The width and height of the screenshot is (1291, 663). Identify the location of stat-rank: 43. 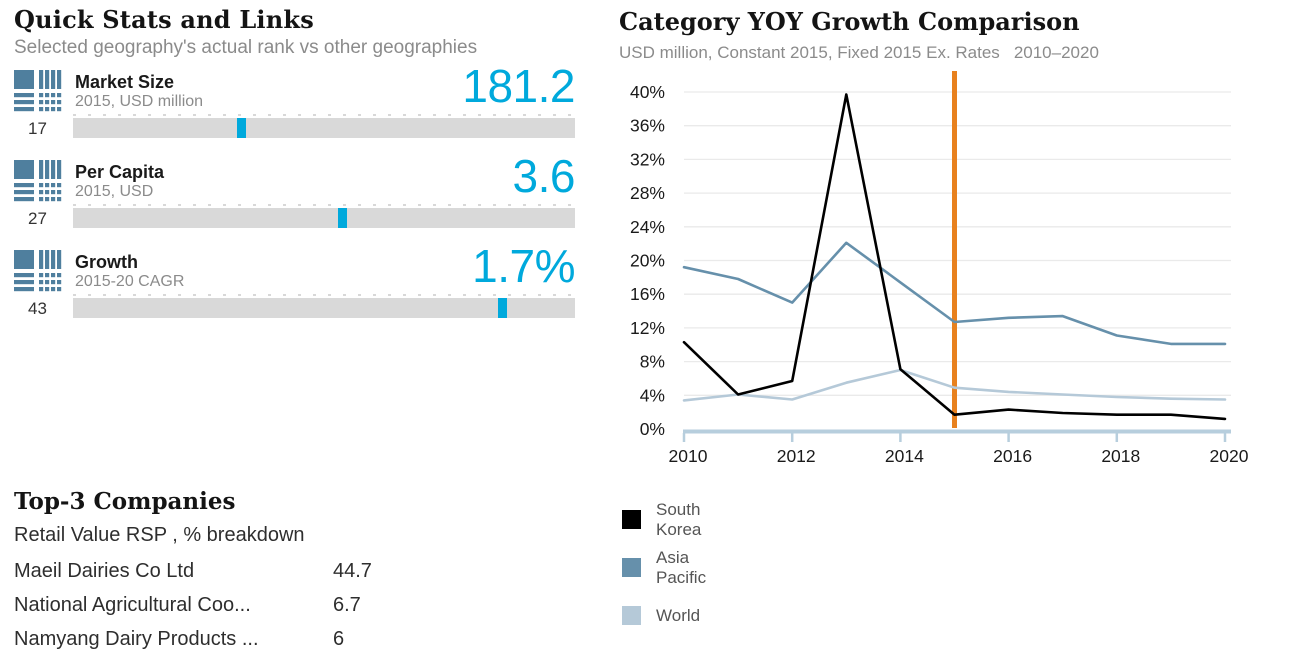
(37, 308).